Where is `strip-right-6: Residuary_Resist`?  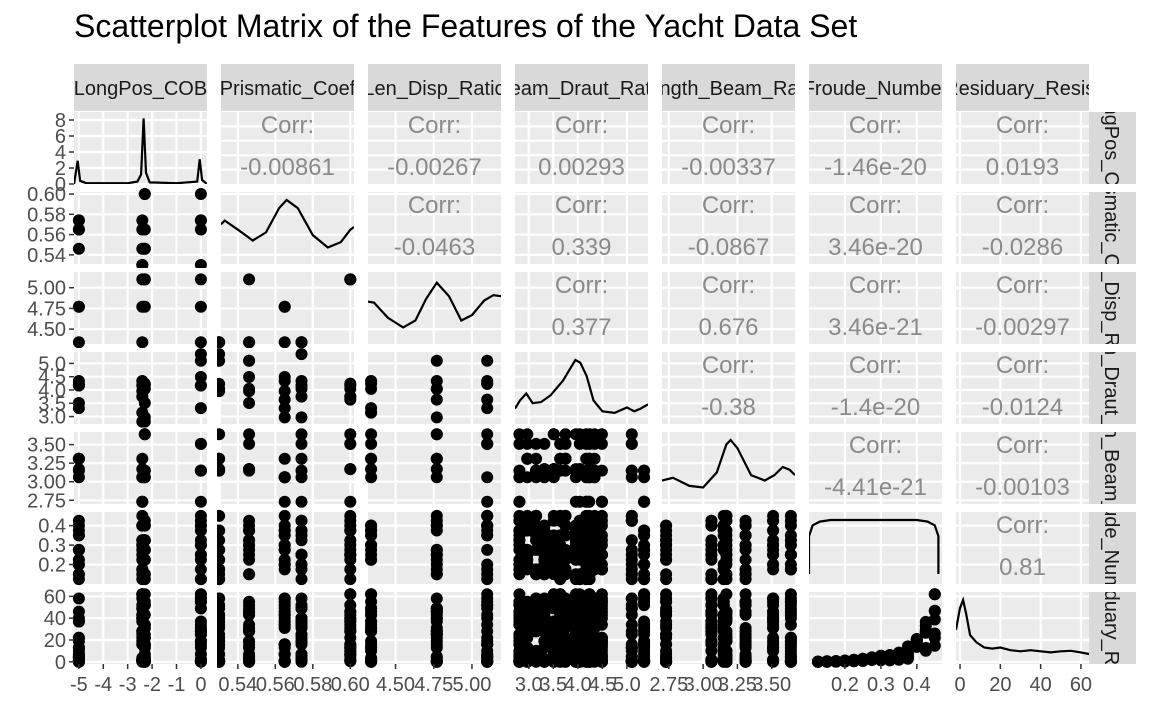 strip-right-6: Residuary_Resist is located at coordinates (1112, 628).